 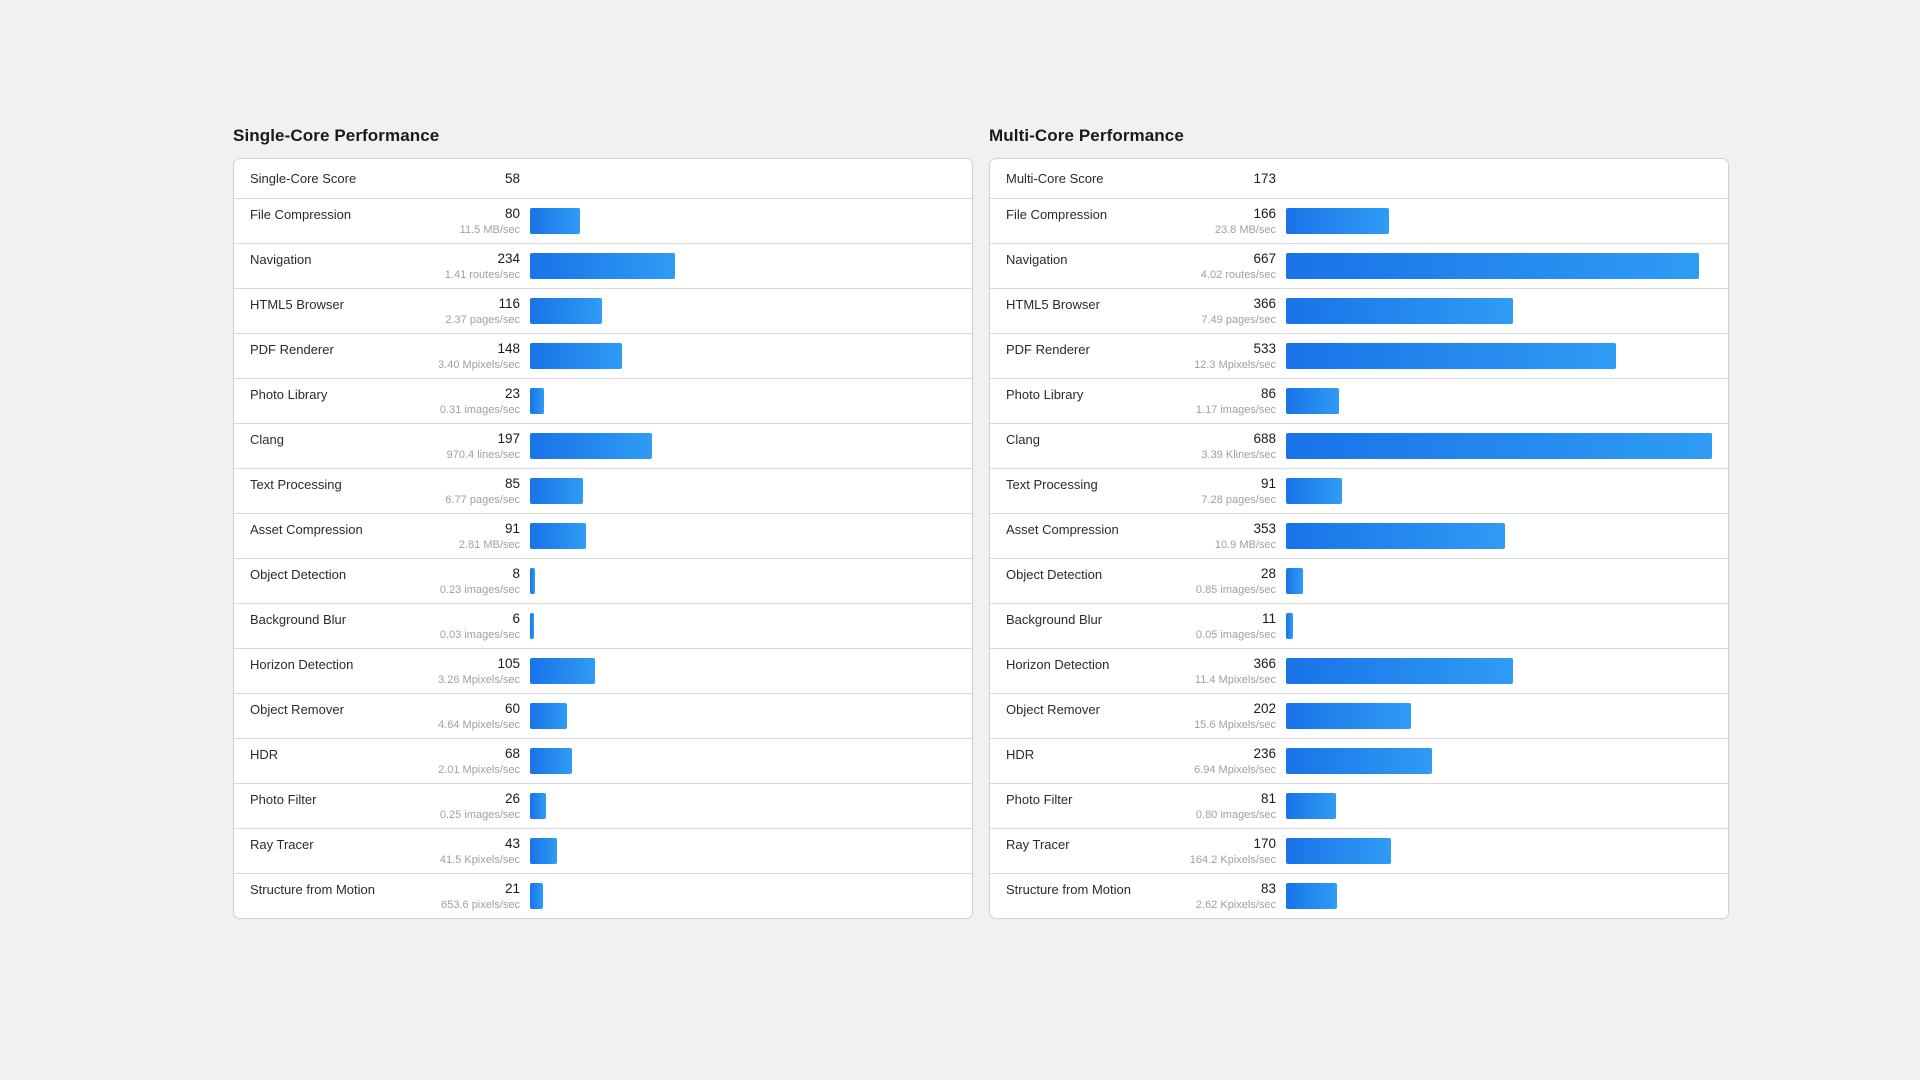 I want to click on workload-score: 366, so click(x=1264, y=663).